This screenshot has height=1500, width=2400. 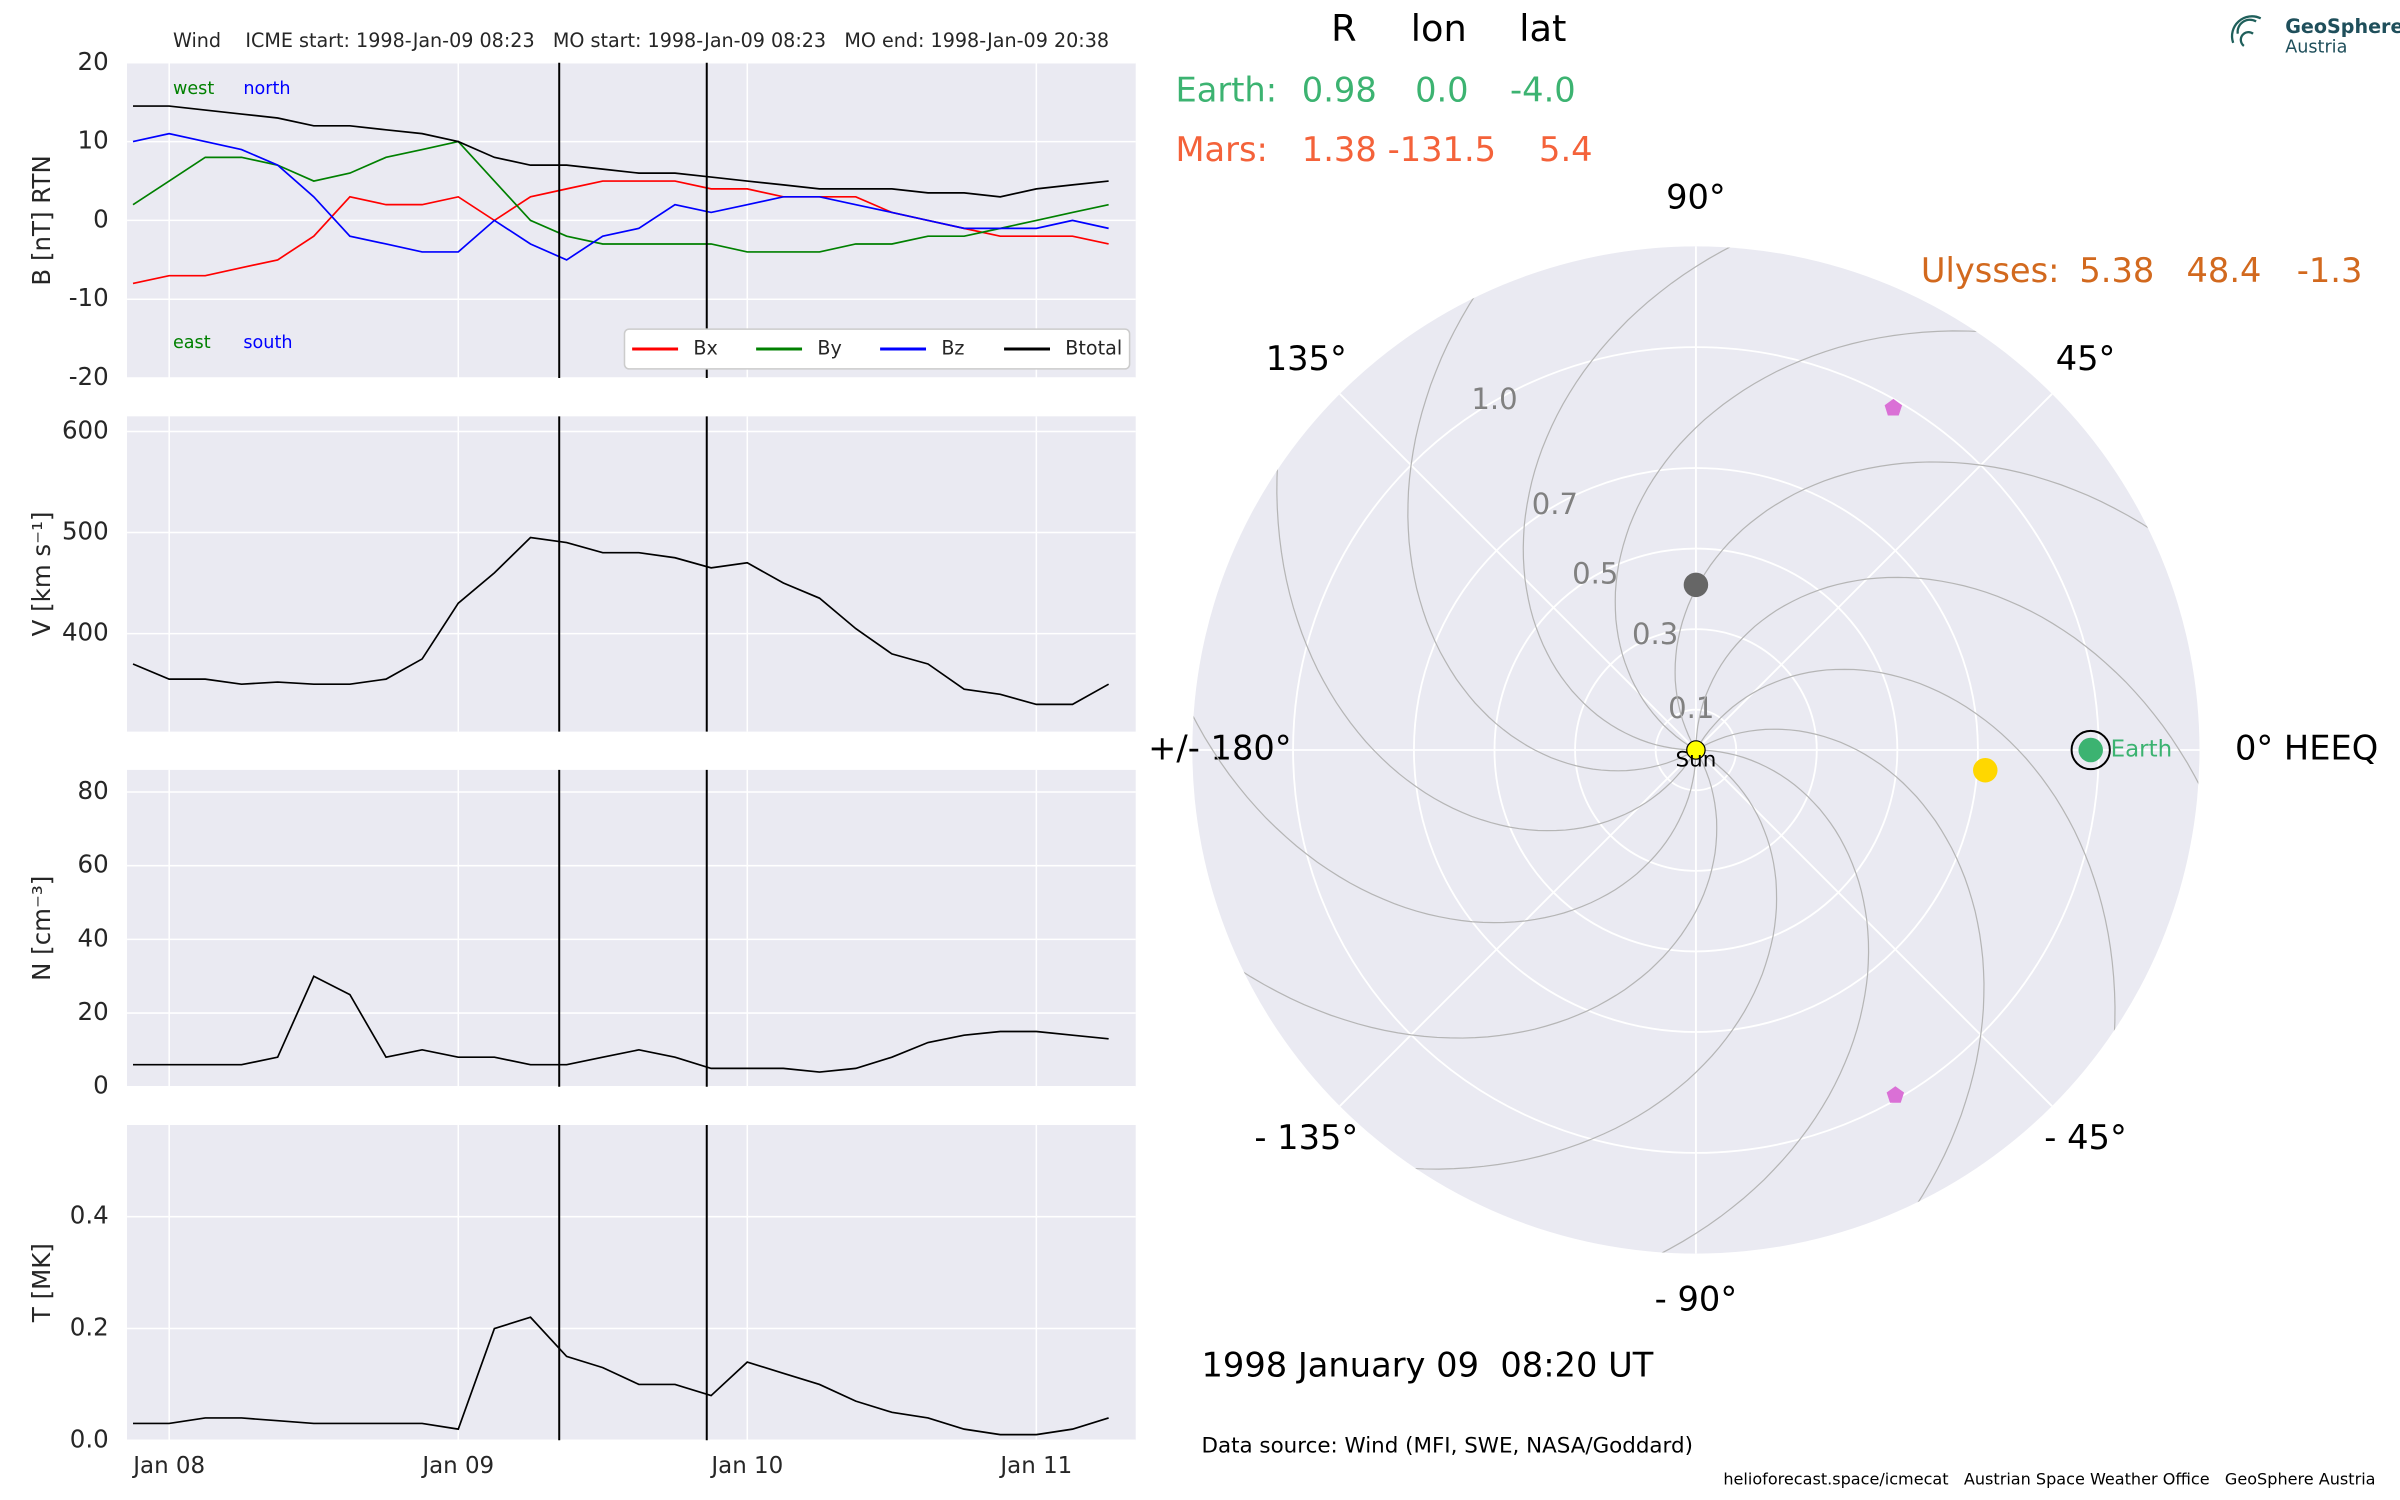 I want to click on table-header: R, so click(x=1344, y=28).